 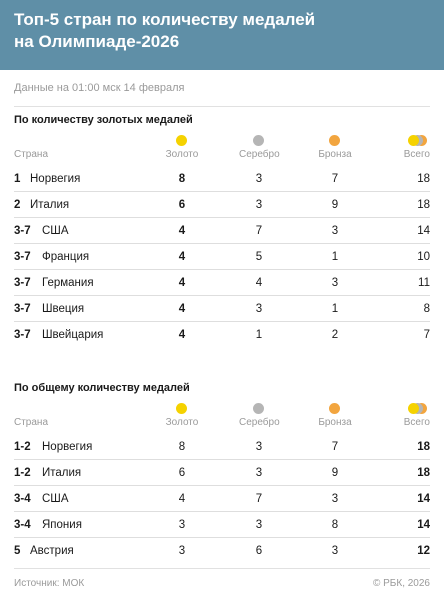 I want to click on total-count-cell: 7, so click(x=426, y=335).